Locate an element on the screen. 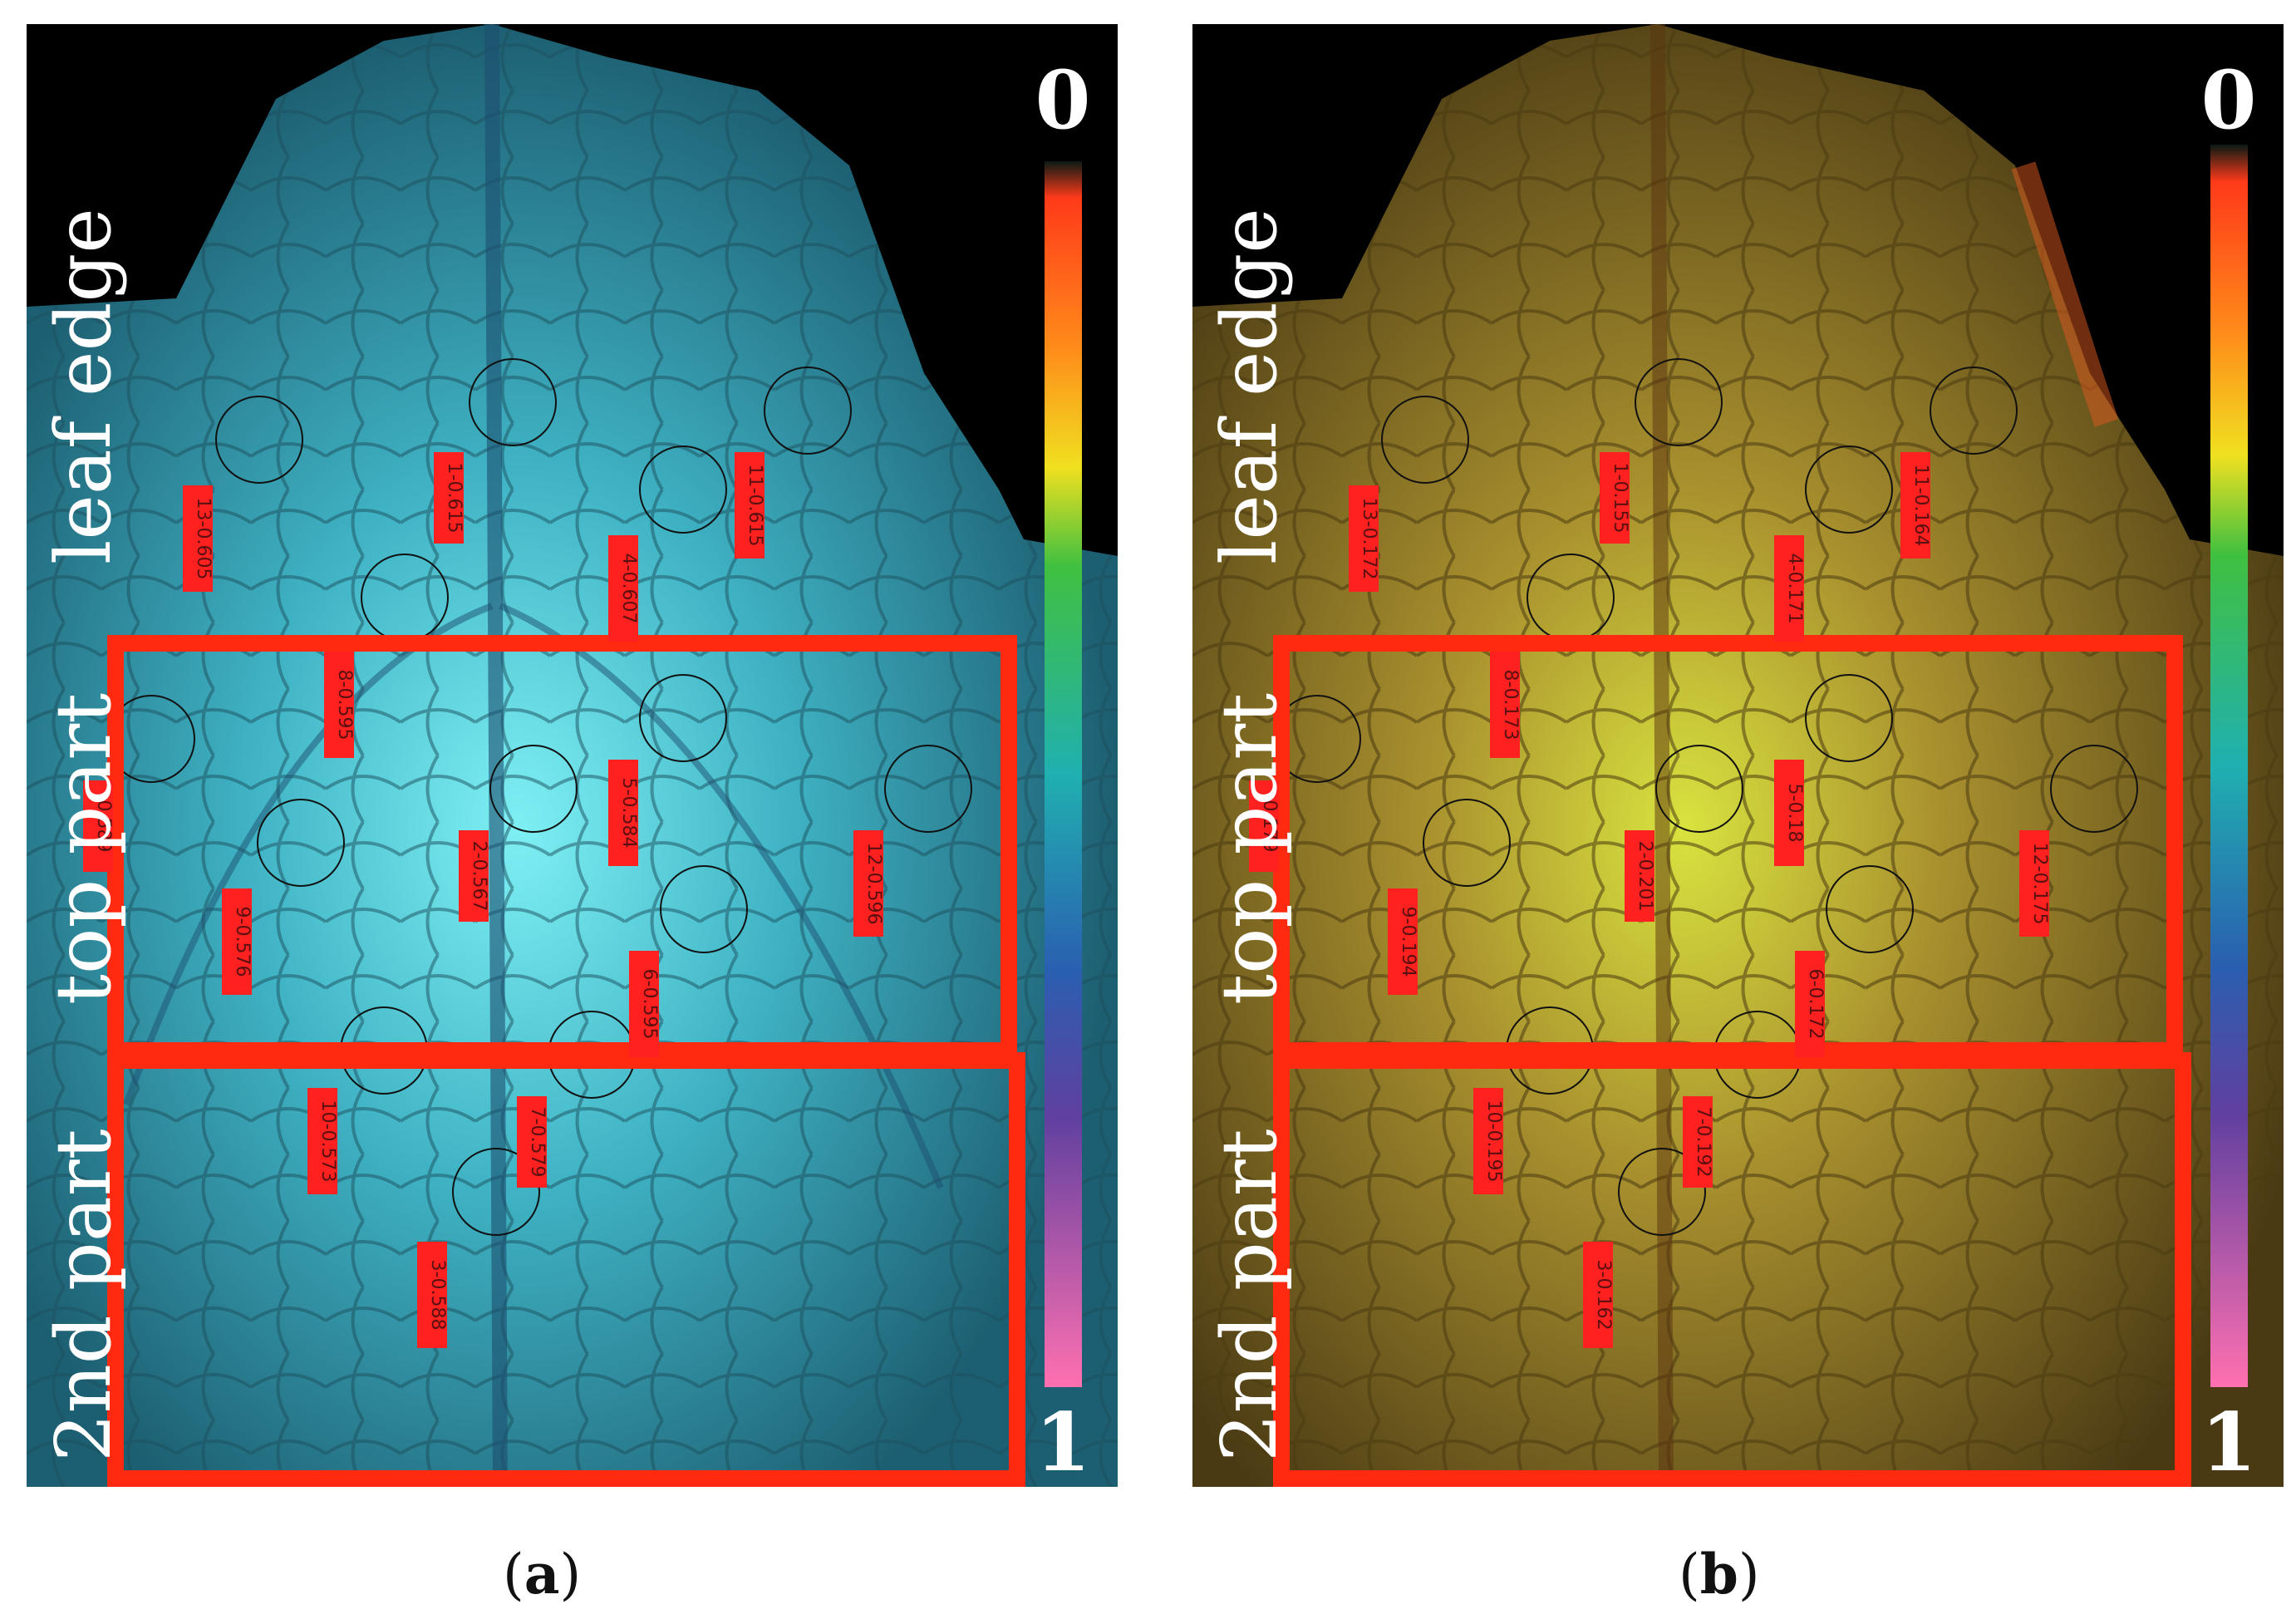 This screenshot has width=2296, height=1624. svg-text: 9-0.194 is located at coordinates (1408, 942).